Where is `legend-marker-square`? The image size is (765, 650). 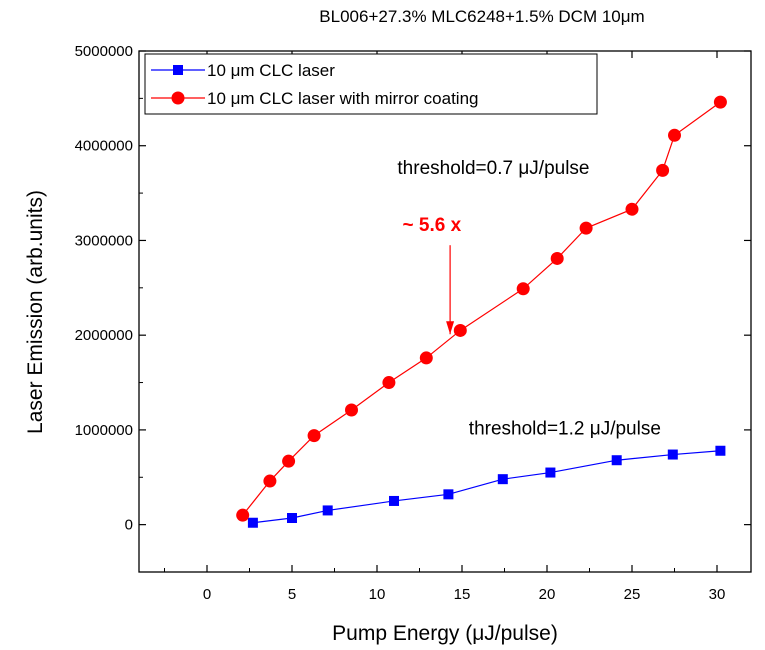 legend-marker-square is located at coordinates (178, 70).